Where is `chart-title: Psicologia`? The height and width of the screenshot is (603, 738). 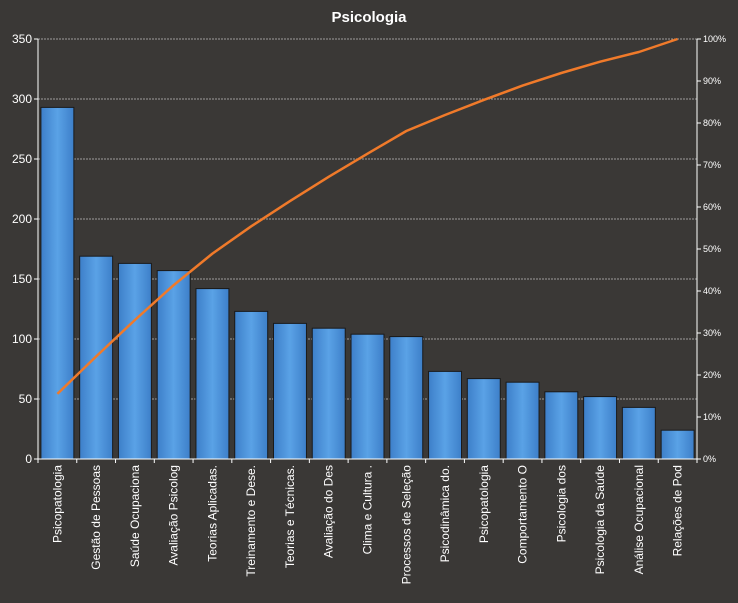
chart-title: Psicologia is located at coordinates (369, 17).